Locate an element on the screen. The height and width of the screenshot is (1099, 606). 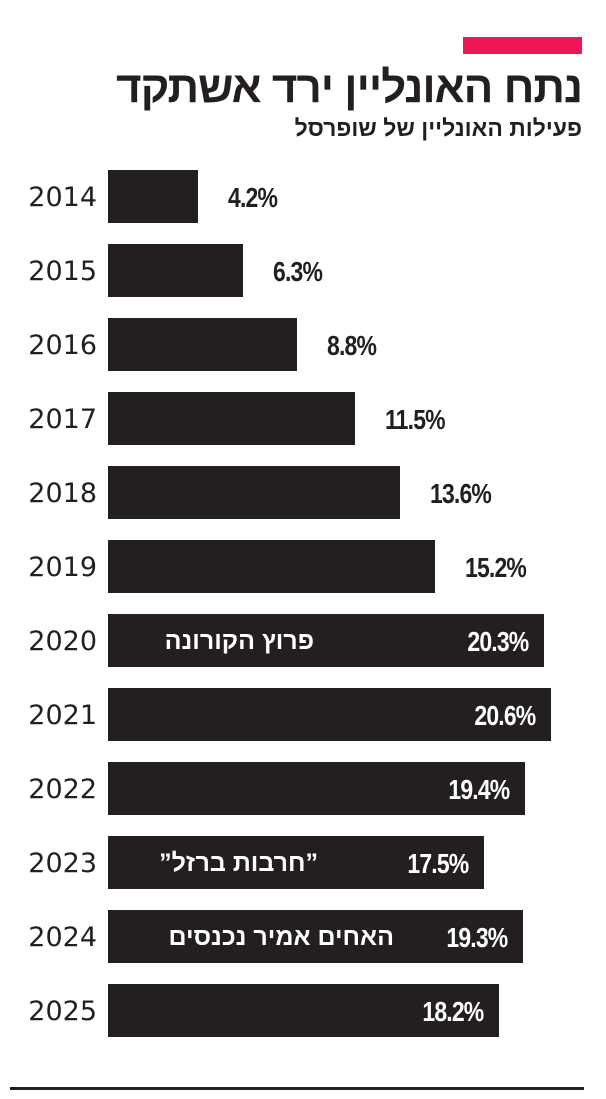
value-label: 15.2% is located at coordinates (496, 567).